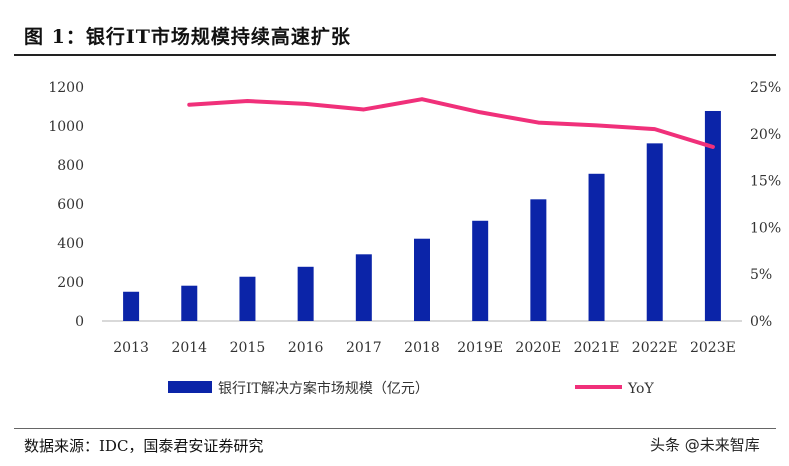 The width and height of the screenshot is (789, 466). Describe the element at coordinates (761, 322) in the screenshot. I see `right-tick-label: 0%` at that location.